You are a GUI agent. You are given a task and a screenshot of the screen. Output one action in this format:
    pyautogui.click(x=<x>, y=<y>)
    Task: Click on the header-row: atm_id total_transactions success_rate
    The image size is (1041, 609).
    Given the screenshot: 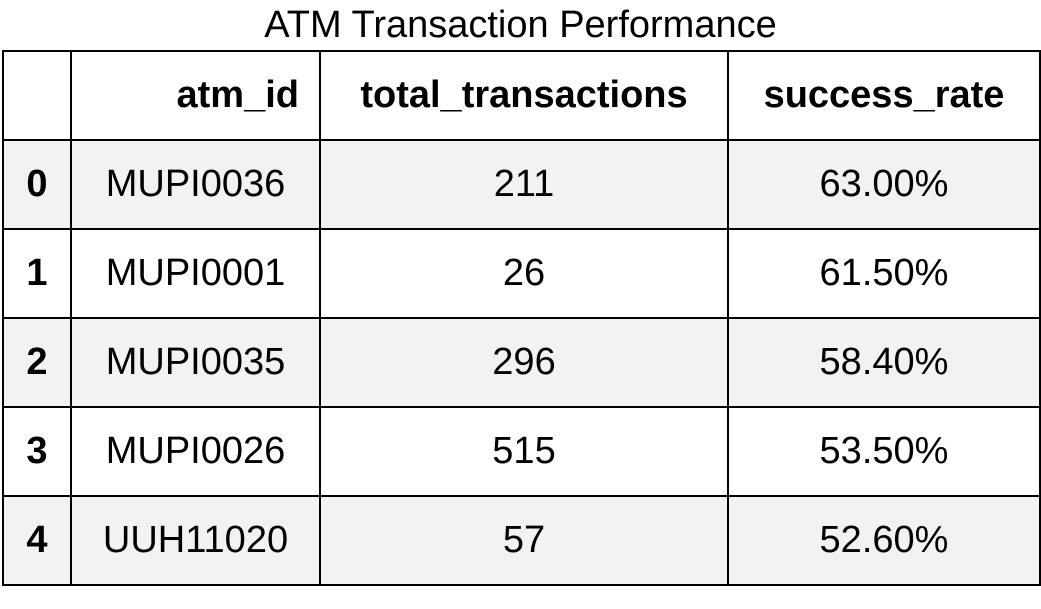 What is the action you would take?
    pyautogui.click(x=521, y=95)
    